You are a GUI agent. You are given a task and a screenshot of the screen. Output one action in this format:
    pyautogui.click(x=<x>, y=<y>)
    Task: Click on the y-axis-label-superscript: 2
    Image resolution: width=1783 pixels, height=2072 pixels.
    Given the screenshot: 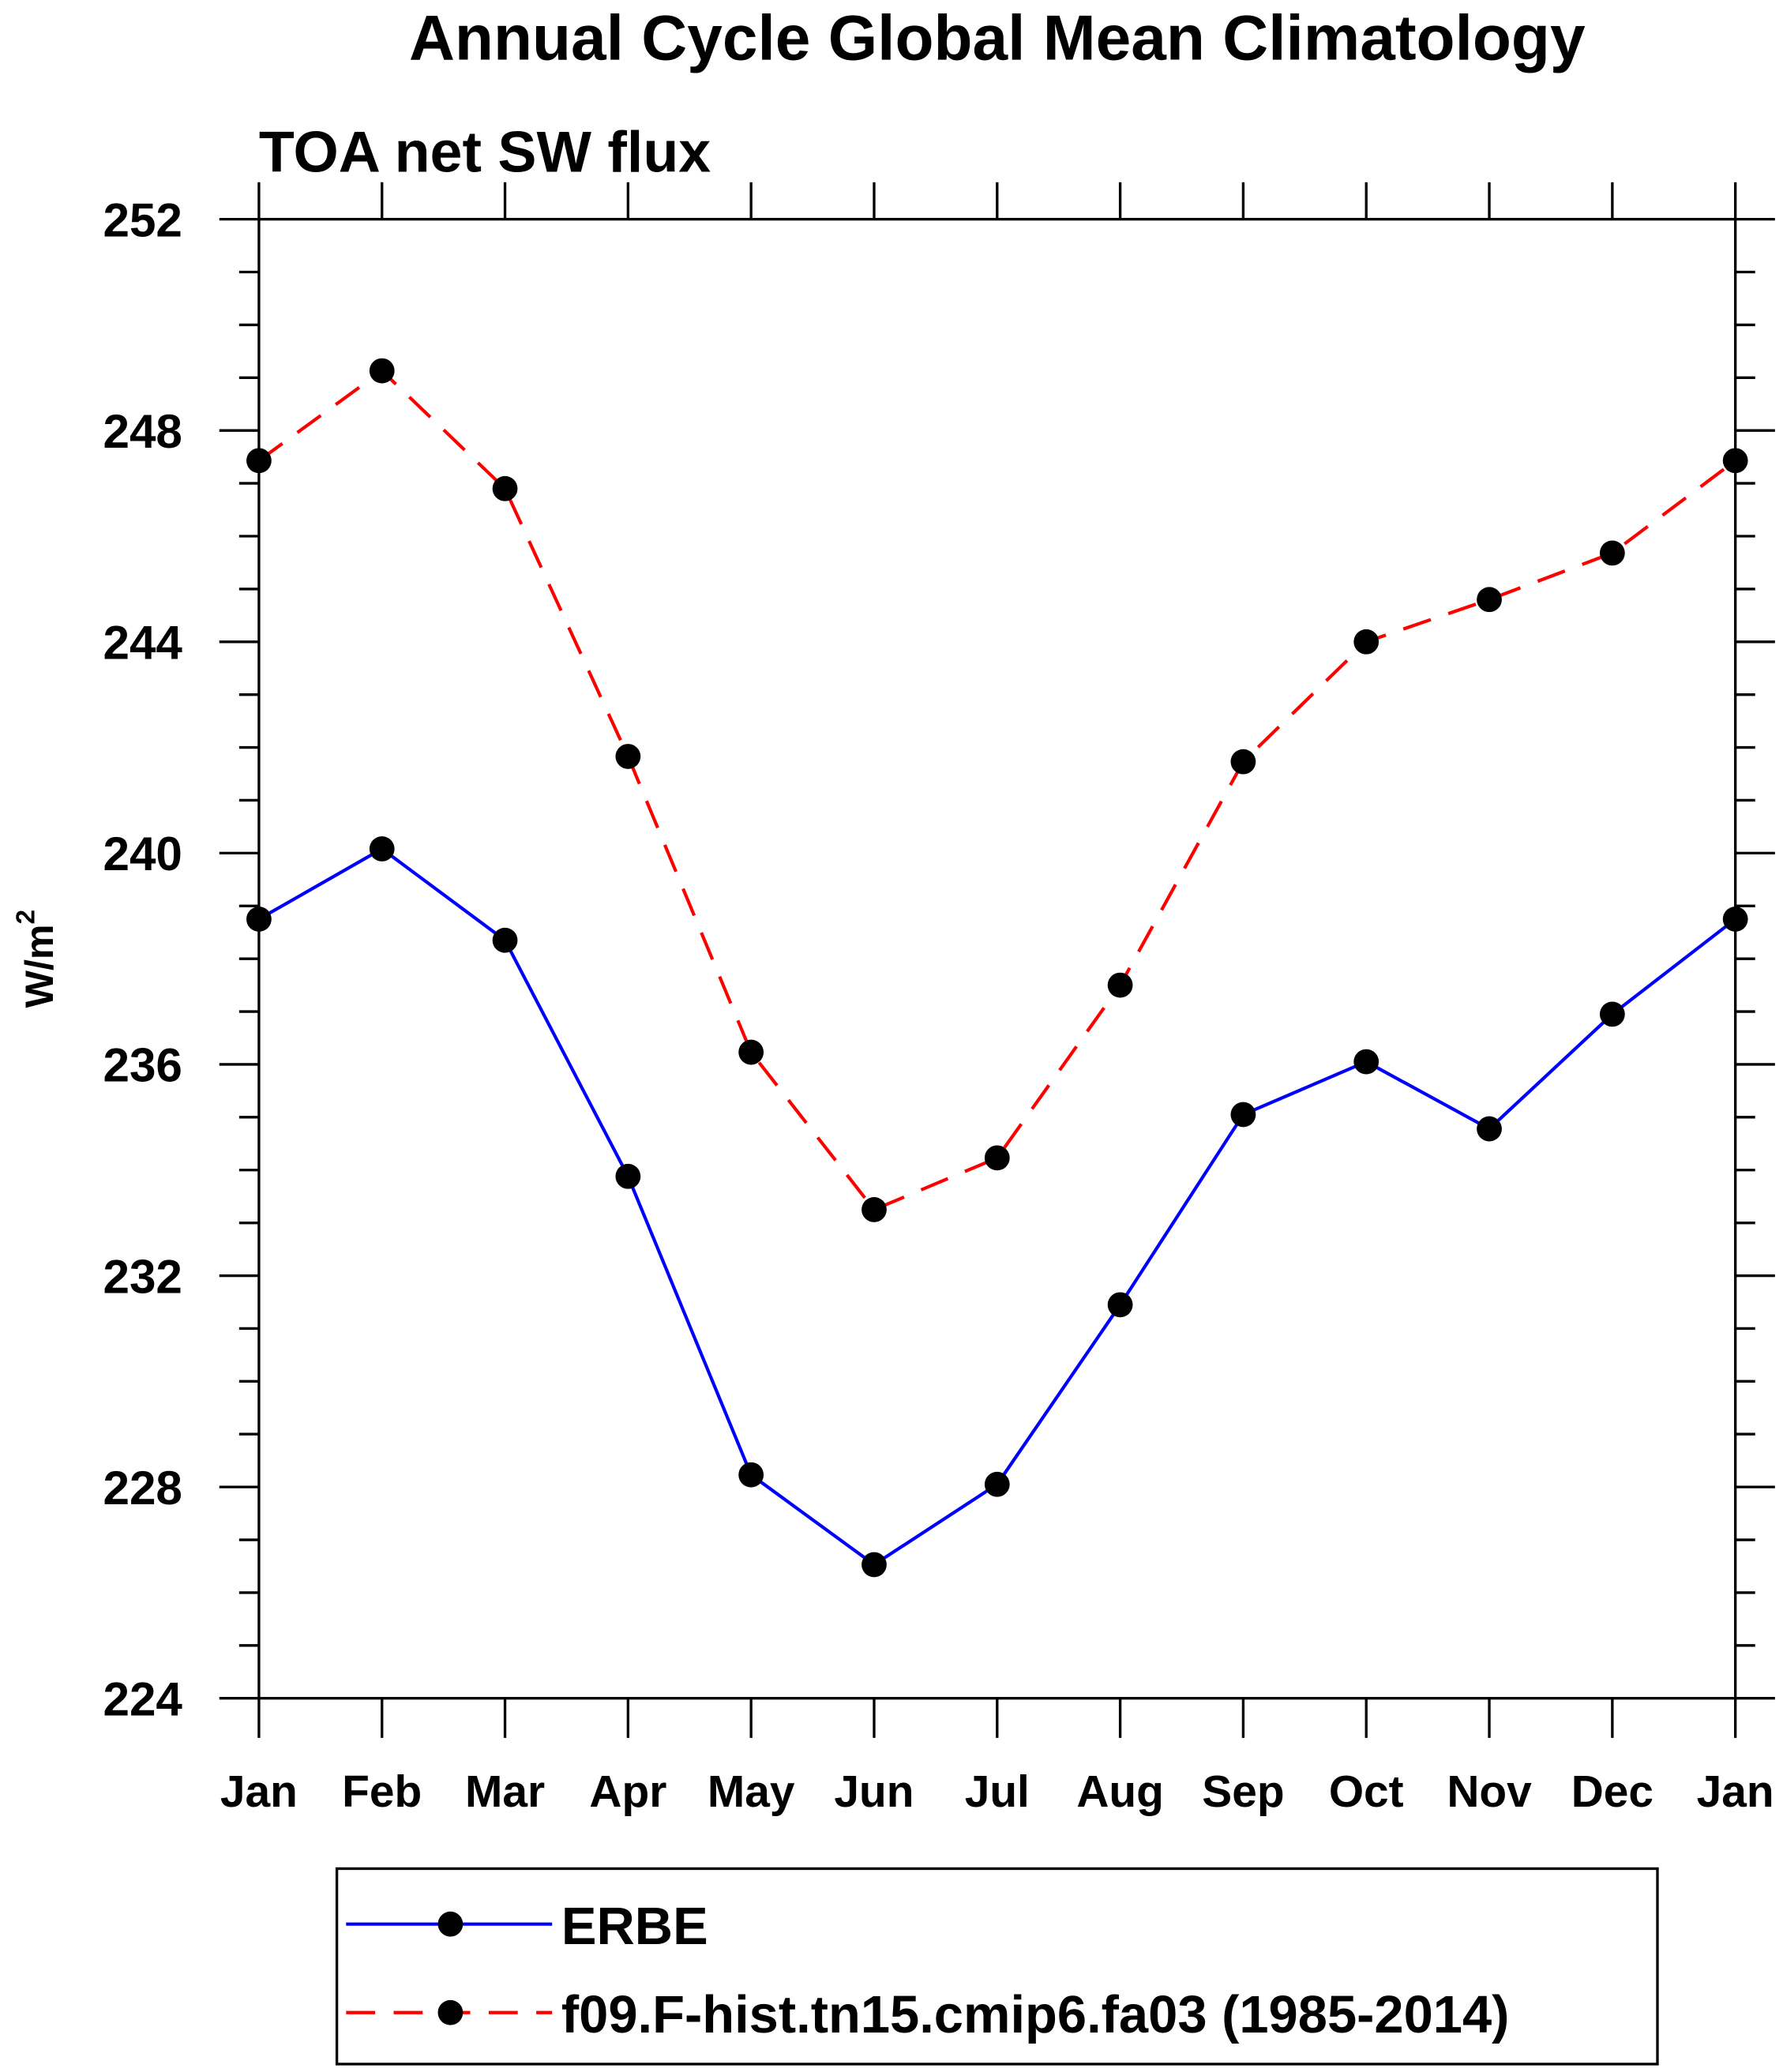 What is the action you would take?
    pyautogui.click(x=26, y=917)
    